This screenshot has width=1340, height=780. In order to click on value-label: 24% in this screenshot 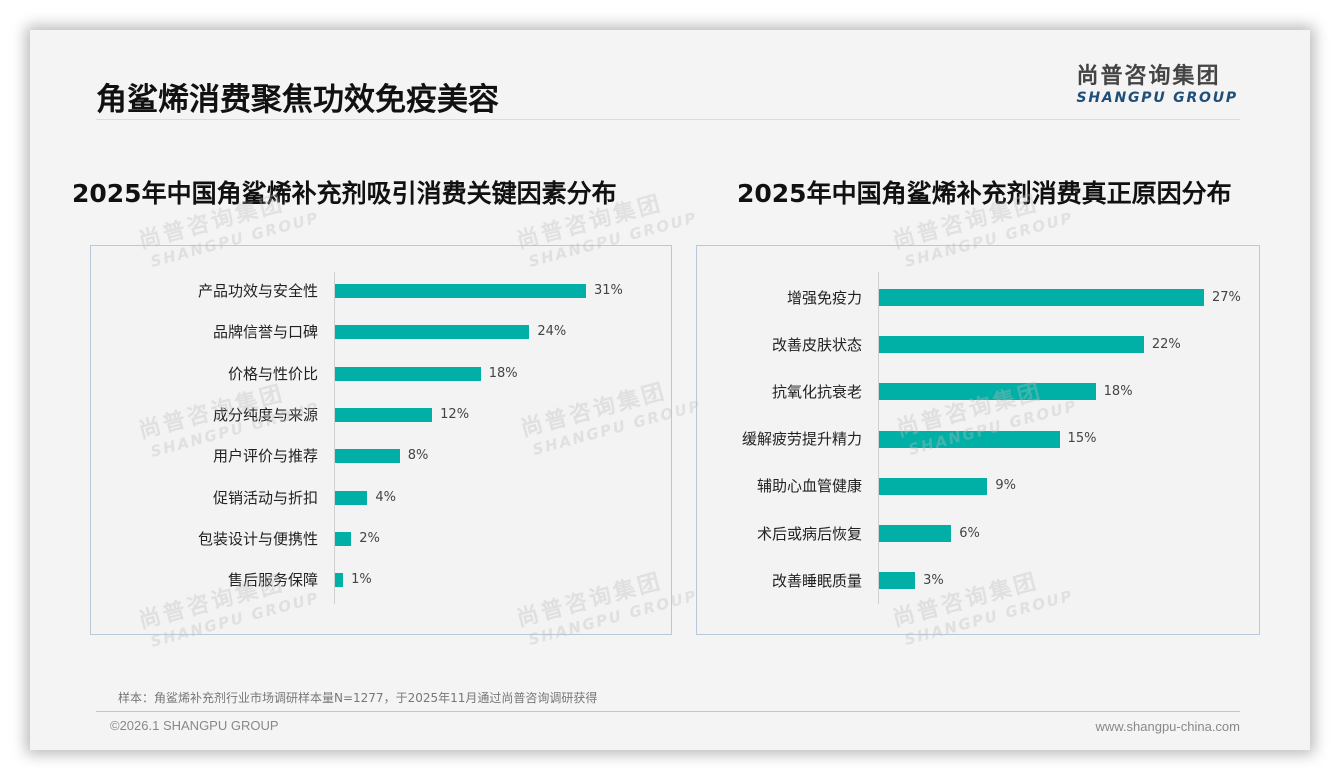, I will do `click(552, 332)`.